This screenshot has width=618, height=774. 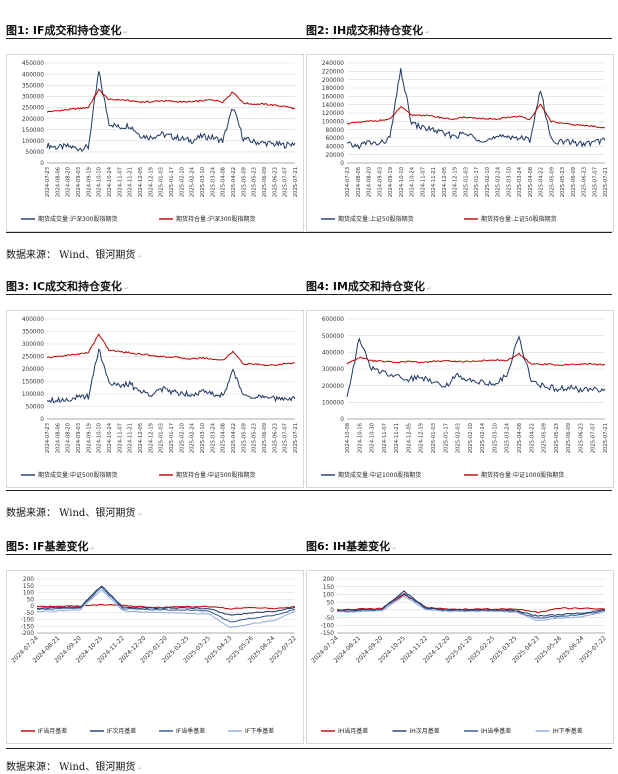 What do you see at coordinates (509, 182) in the screenshot?
I see `x-tick-label: 2025-03-10` at bounding box center [509, 182].